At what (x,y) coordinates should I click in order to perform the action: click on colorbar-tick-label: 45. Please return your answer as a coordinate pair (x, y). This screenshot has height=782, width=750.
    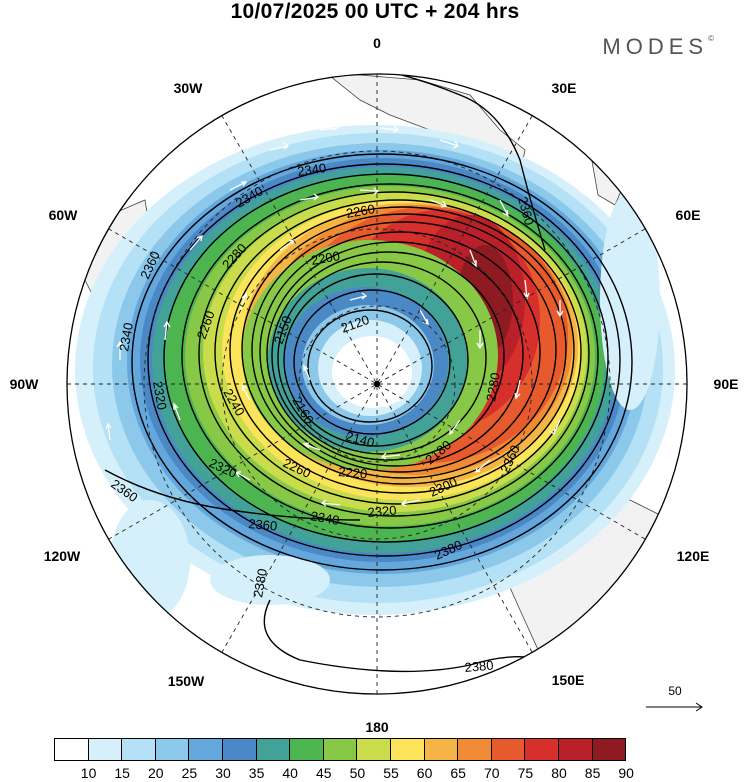
    Looking at the image, I should click on (324, 773).